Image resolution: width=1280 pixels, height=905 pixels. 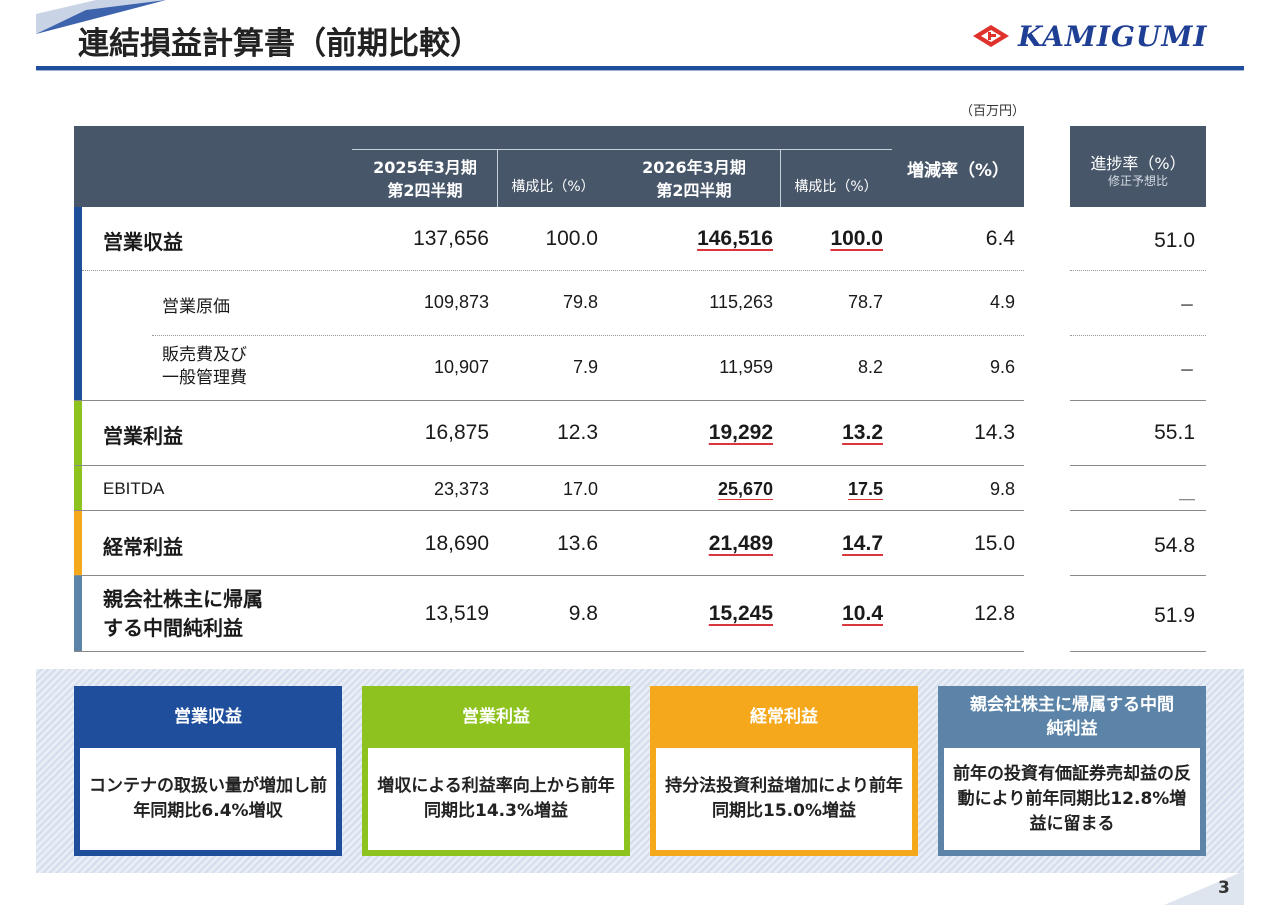 I want to click on prev-ratio: 17.0, so click(x=580, y=489).